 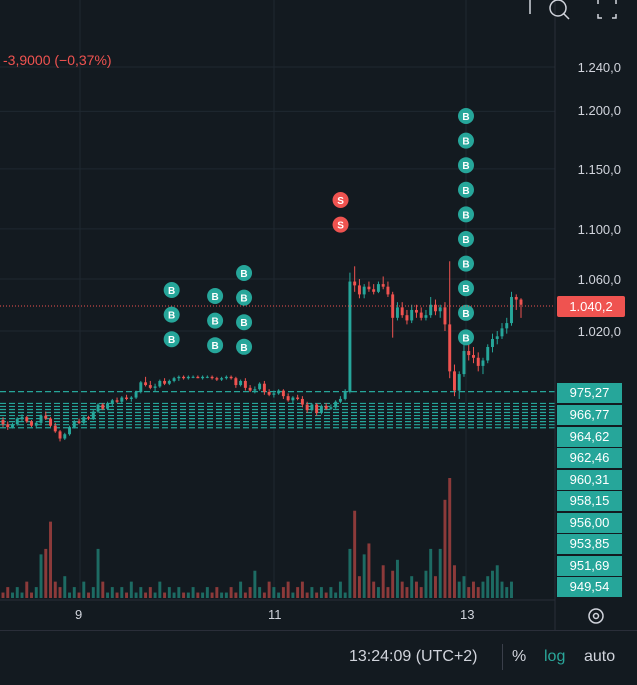 I want to click on y-tick: 1.150,0, so click(x=599, y=169).